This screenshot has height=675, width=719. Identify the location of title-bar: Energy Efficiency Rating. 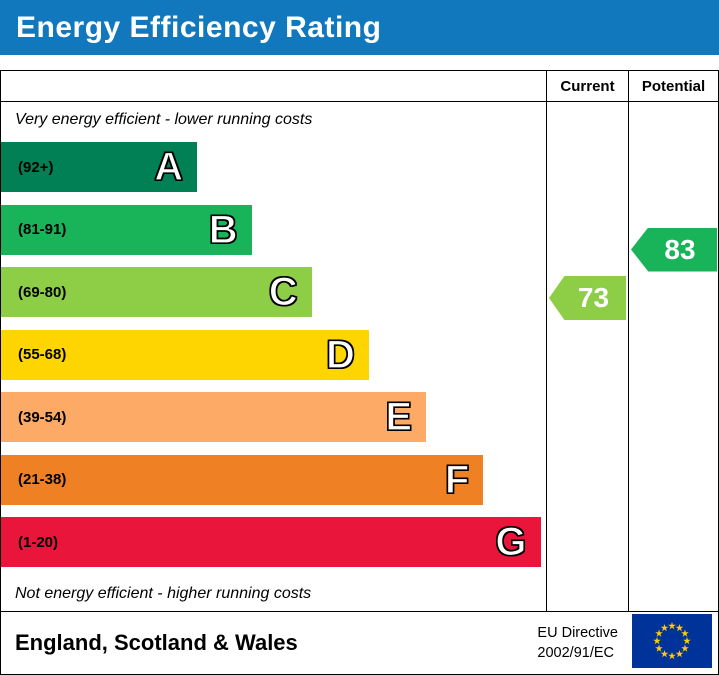
(359, 27).